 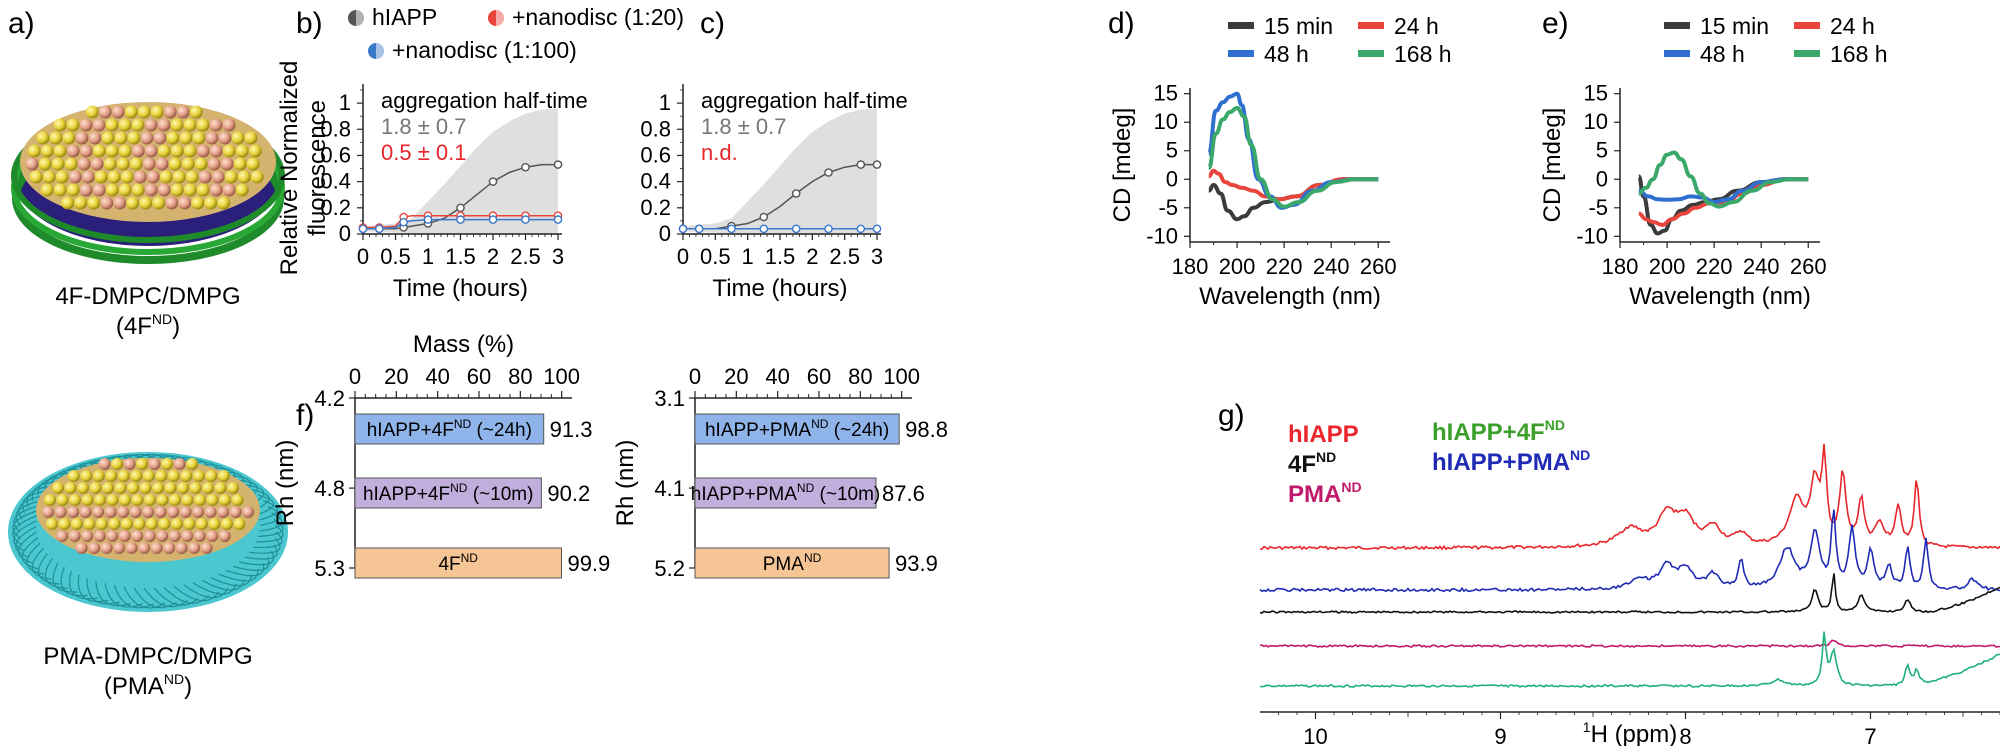 I want to click on y-tick-label: 4.2, so click(x=329, y=398).